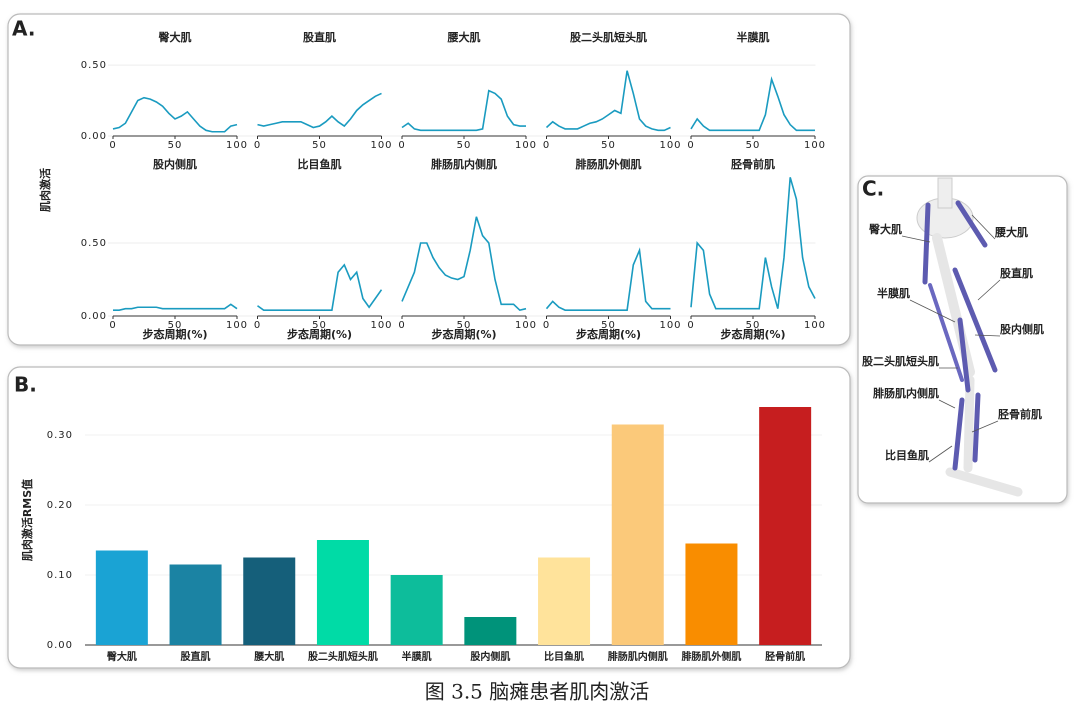  What do you see at coordinates (60, 505) in the screenshot?
I see `y-tick-label: 0.20` at bounding box center [60, 505].